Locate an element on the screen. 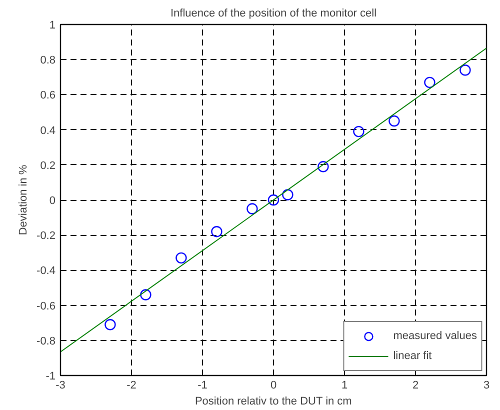 This screenshot has width=500, height=410. x-tick-label: 0 is located at coordinates (273, 386).